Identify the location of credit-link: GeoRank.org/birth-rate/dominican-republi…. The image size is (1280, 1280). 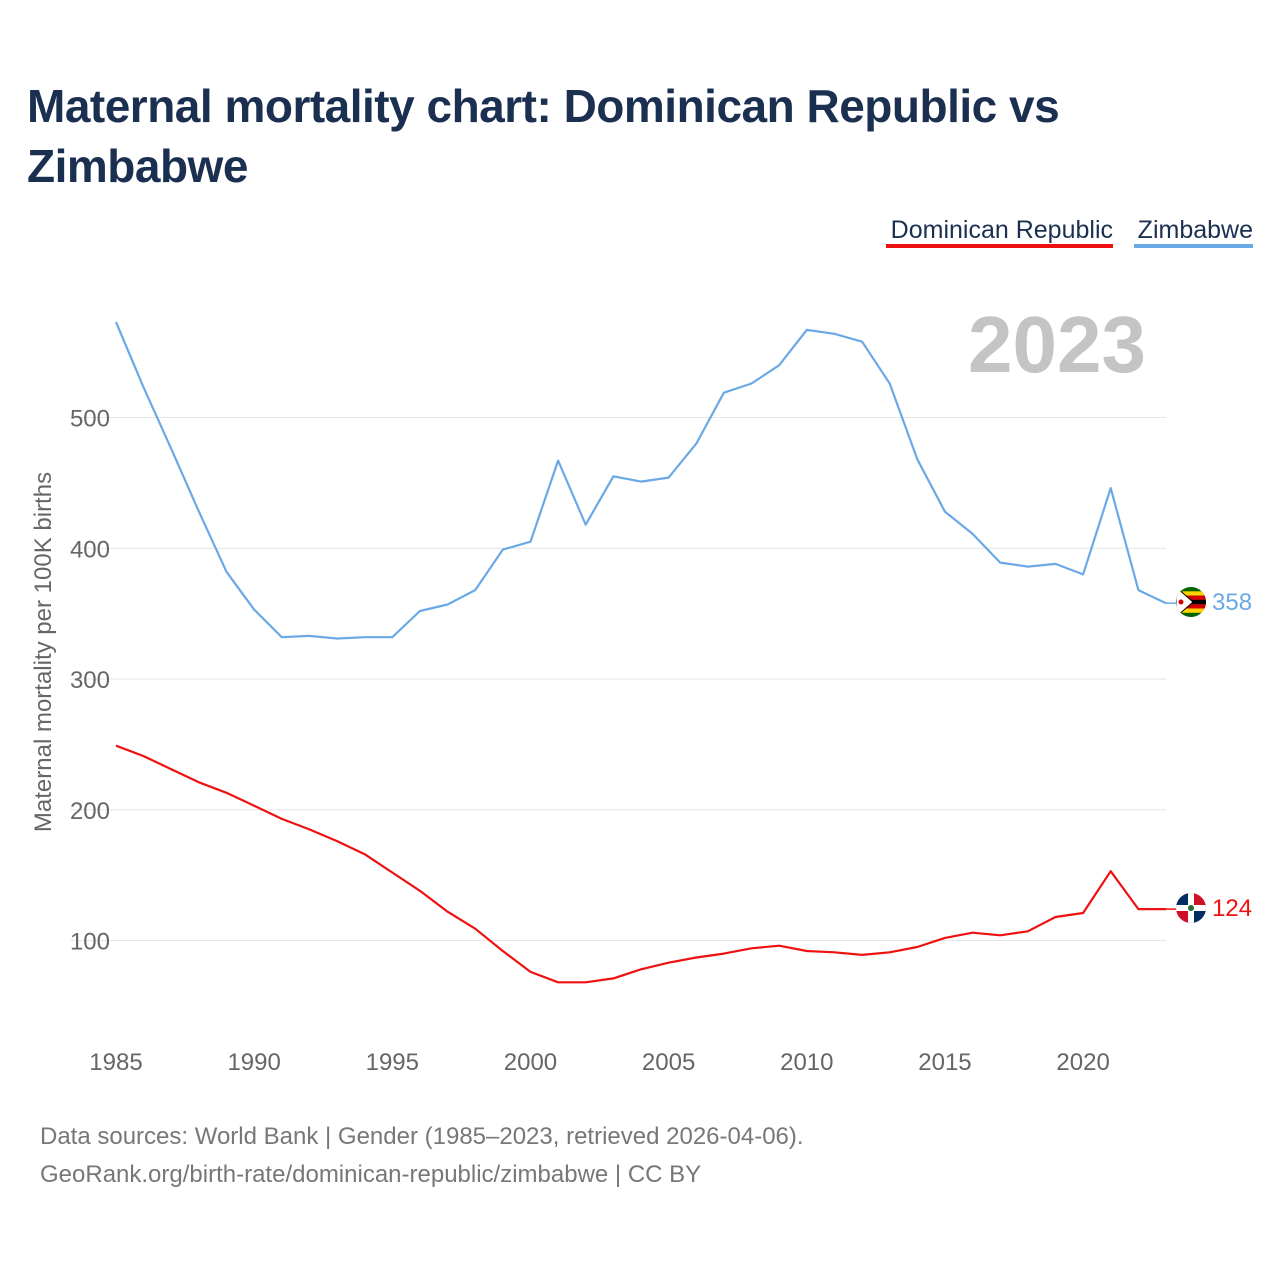
(371, 1174).